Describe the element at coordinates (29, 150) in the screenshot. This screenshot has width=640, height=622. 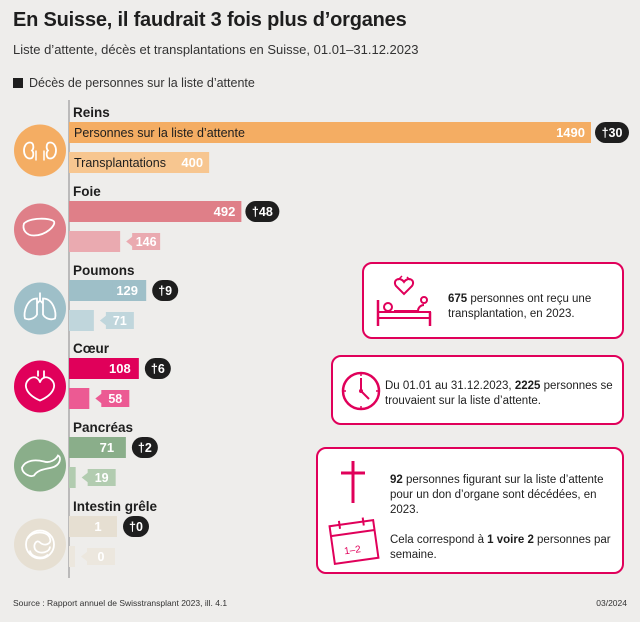
I see `kidney-left-shape` at that location.